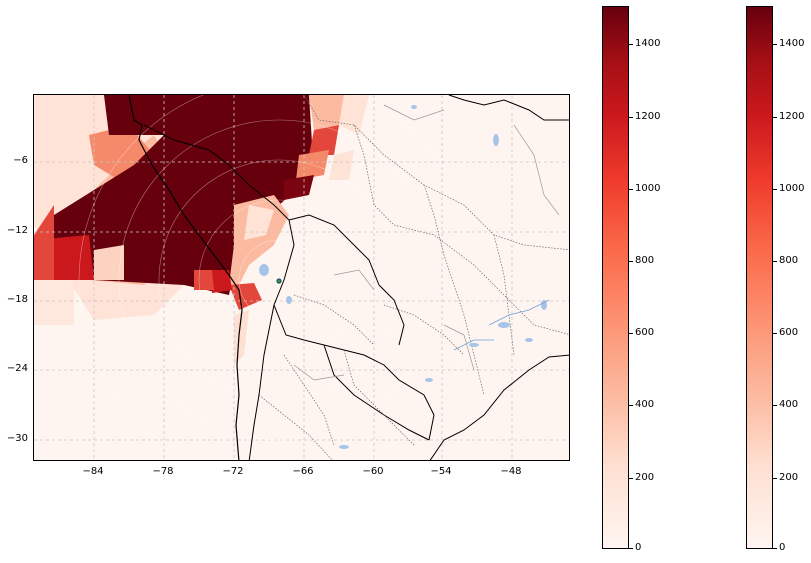 The height and width of the screenshot is (563, 811). I want to click on x-tick-label: −72, so click(233, 471).